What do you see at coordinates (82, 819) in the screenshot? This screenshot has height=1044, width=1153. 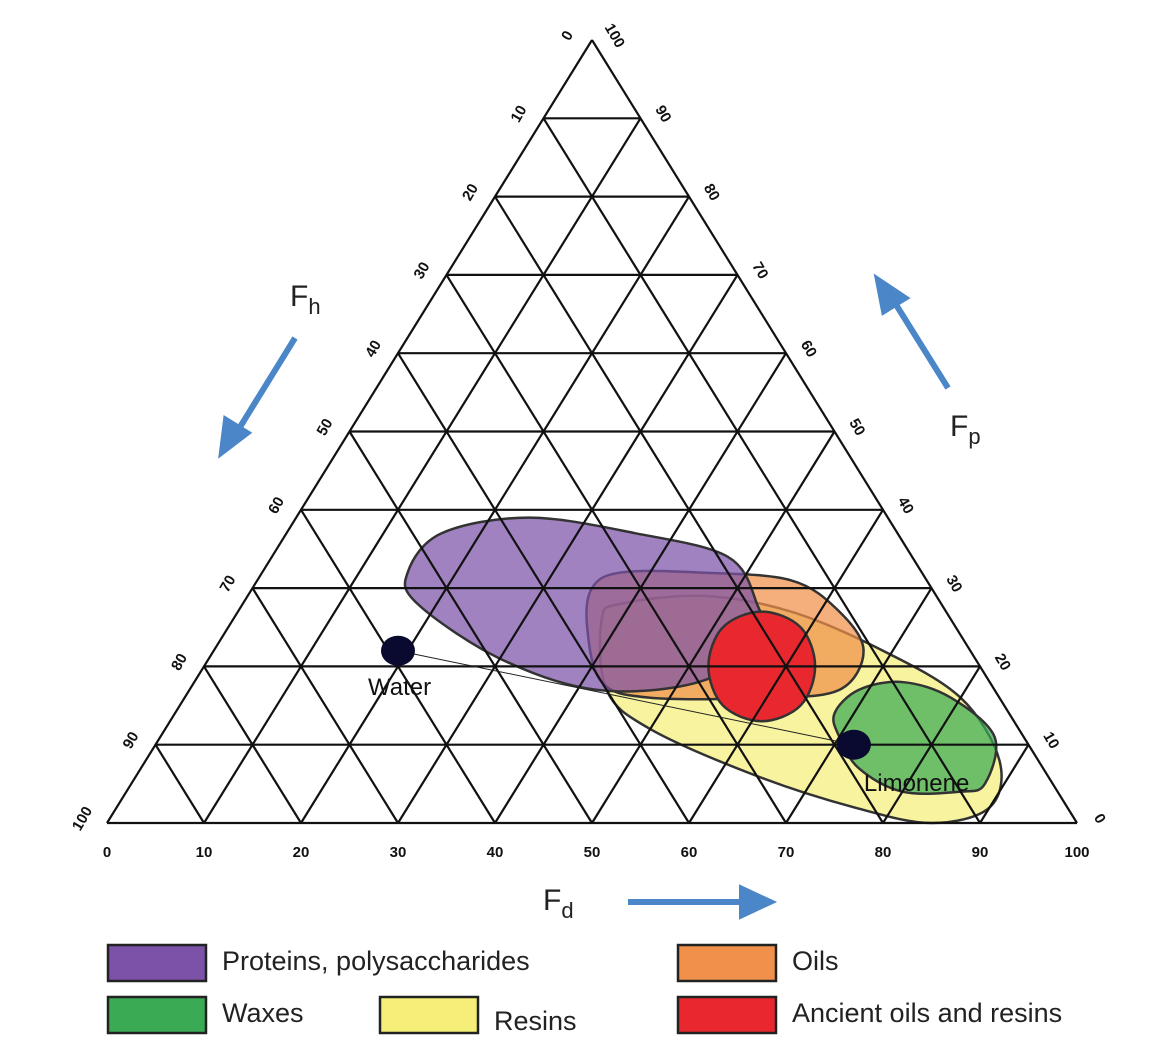 I see `fh-tick-label: 100` at bounding box center [82, 819].